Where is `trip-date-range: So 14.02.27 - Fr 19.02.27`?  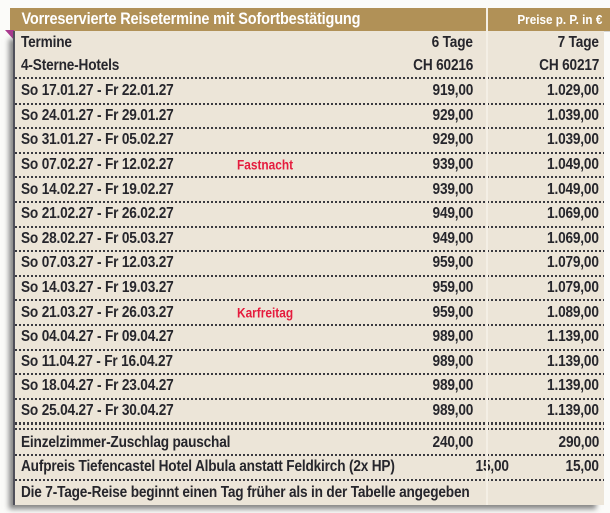
trip-date-range: So 14.02.27 - Fr 19.02.27 is located at coordinates (97, 189).